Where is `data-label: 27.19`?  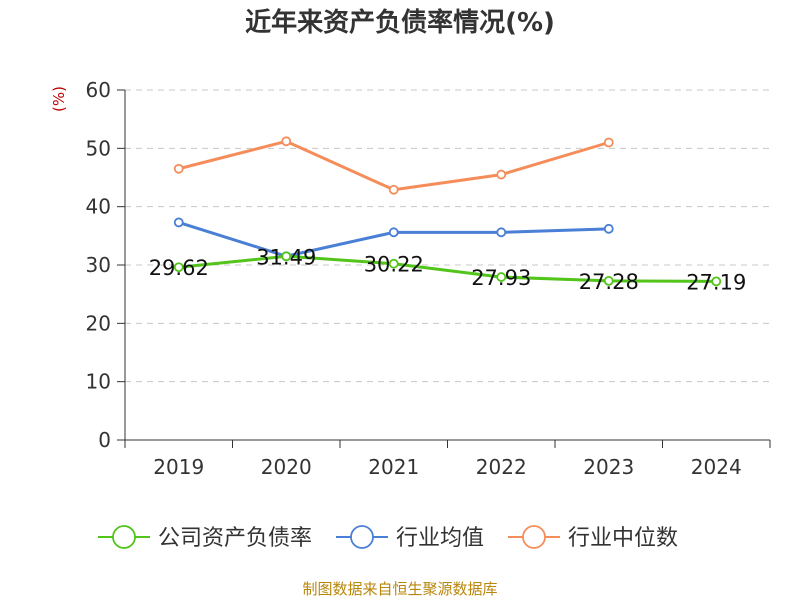 data-label: 27.19 is located at coordinates (716, 282).